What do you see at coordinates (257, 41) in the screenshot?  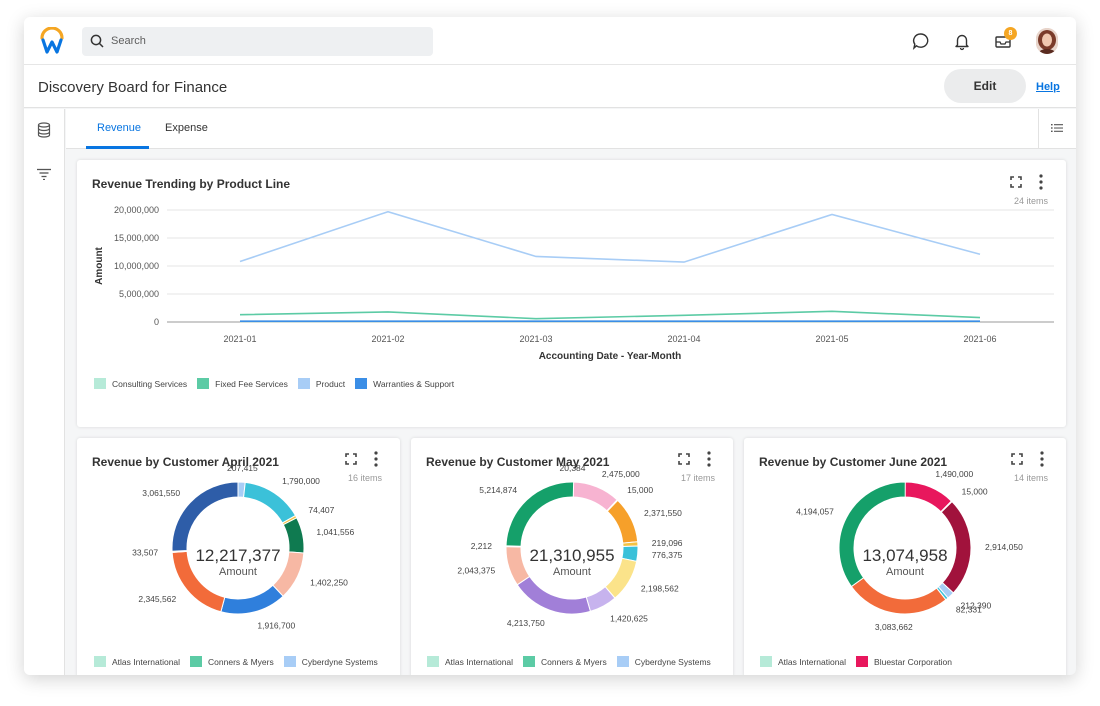 I see `search-box: Search` at bounding box center [257, 41].